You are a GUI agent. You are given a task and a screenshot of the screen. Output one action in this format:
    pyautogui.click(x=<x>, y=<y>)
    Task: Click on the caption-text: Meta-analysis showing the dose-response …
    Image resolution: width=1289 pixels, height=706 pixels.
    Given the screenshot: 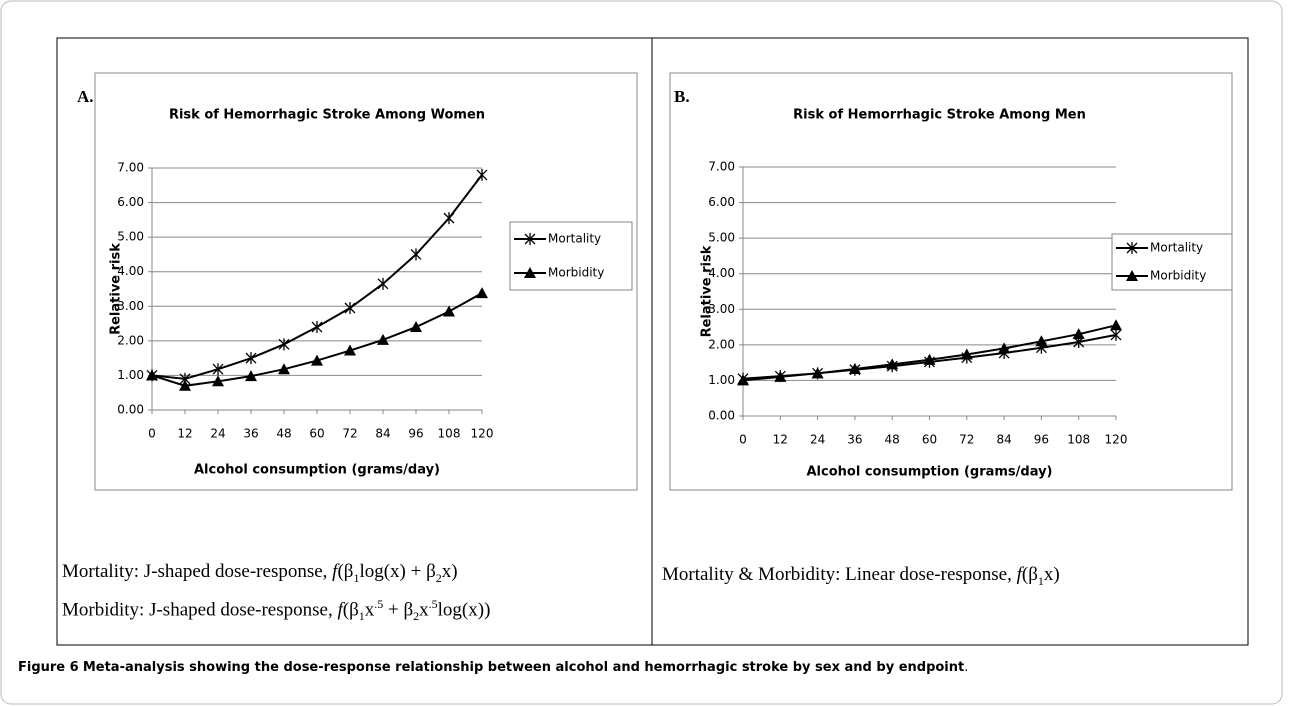 What is the action you would take?
    pyautogui.click(x=523, y=667)
    